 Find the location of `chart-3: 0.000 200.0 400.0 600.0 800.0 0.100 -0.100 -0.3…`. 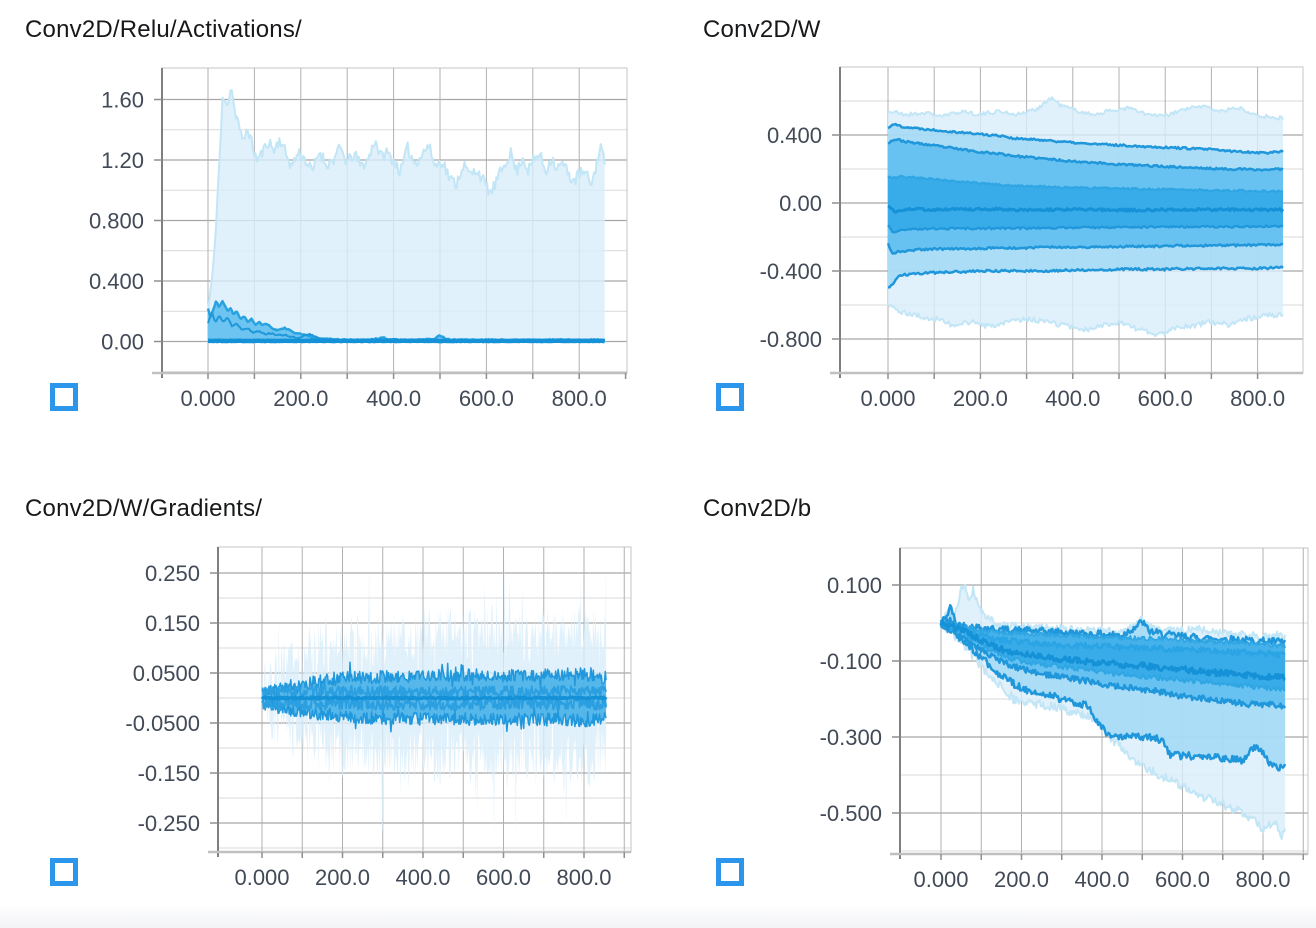

chart-3: 0.000 200.0 400.0 600.0 800.0 0.100 -0.100 -0.3… is located at coordinates (1064, 719).